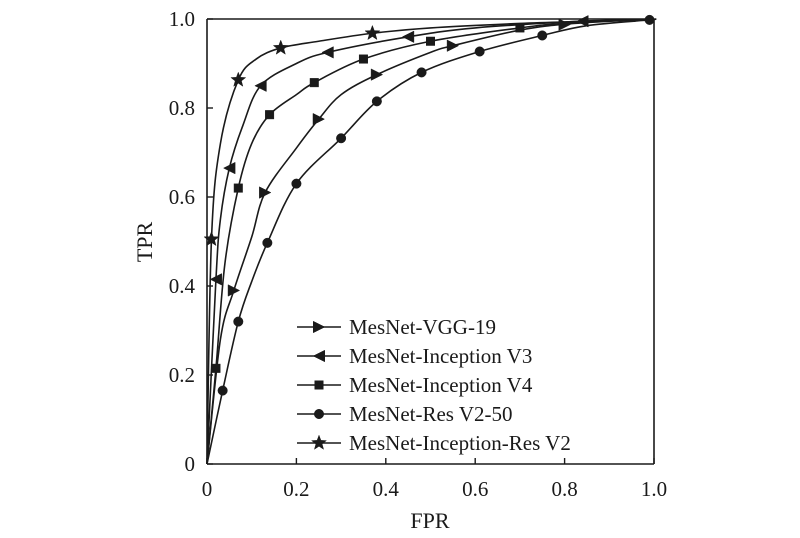 Image resolution: width=800 pixels, height=538 pixels. I want to click on y-tick-label: 0.2, so click(182, 375).